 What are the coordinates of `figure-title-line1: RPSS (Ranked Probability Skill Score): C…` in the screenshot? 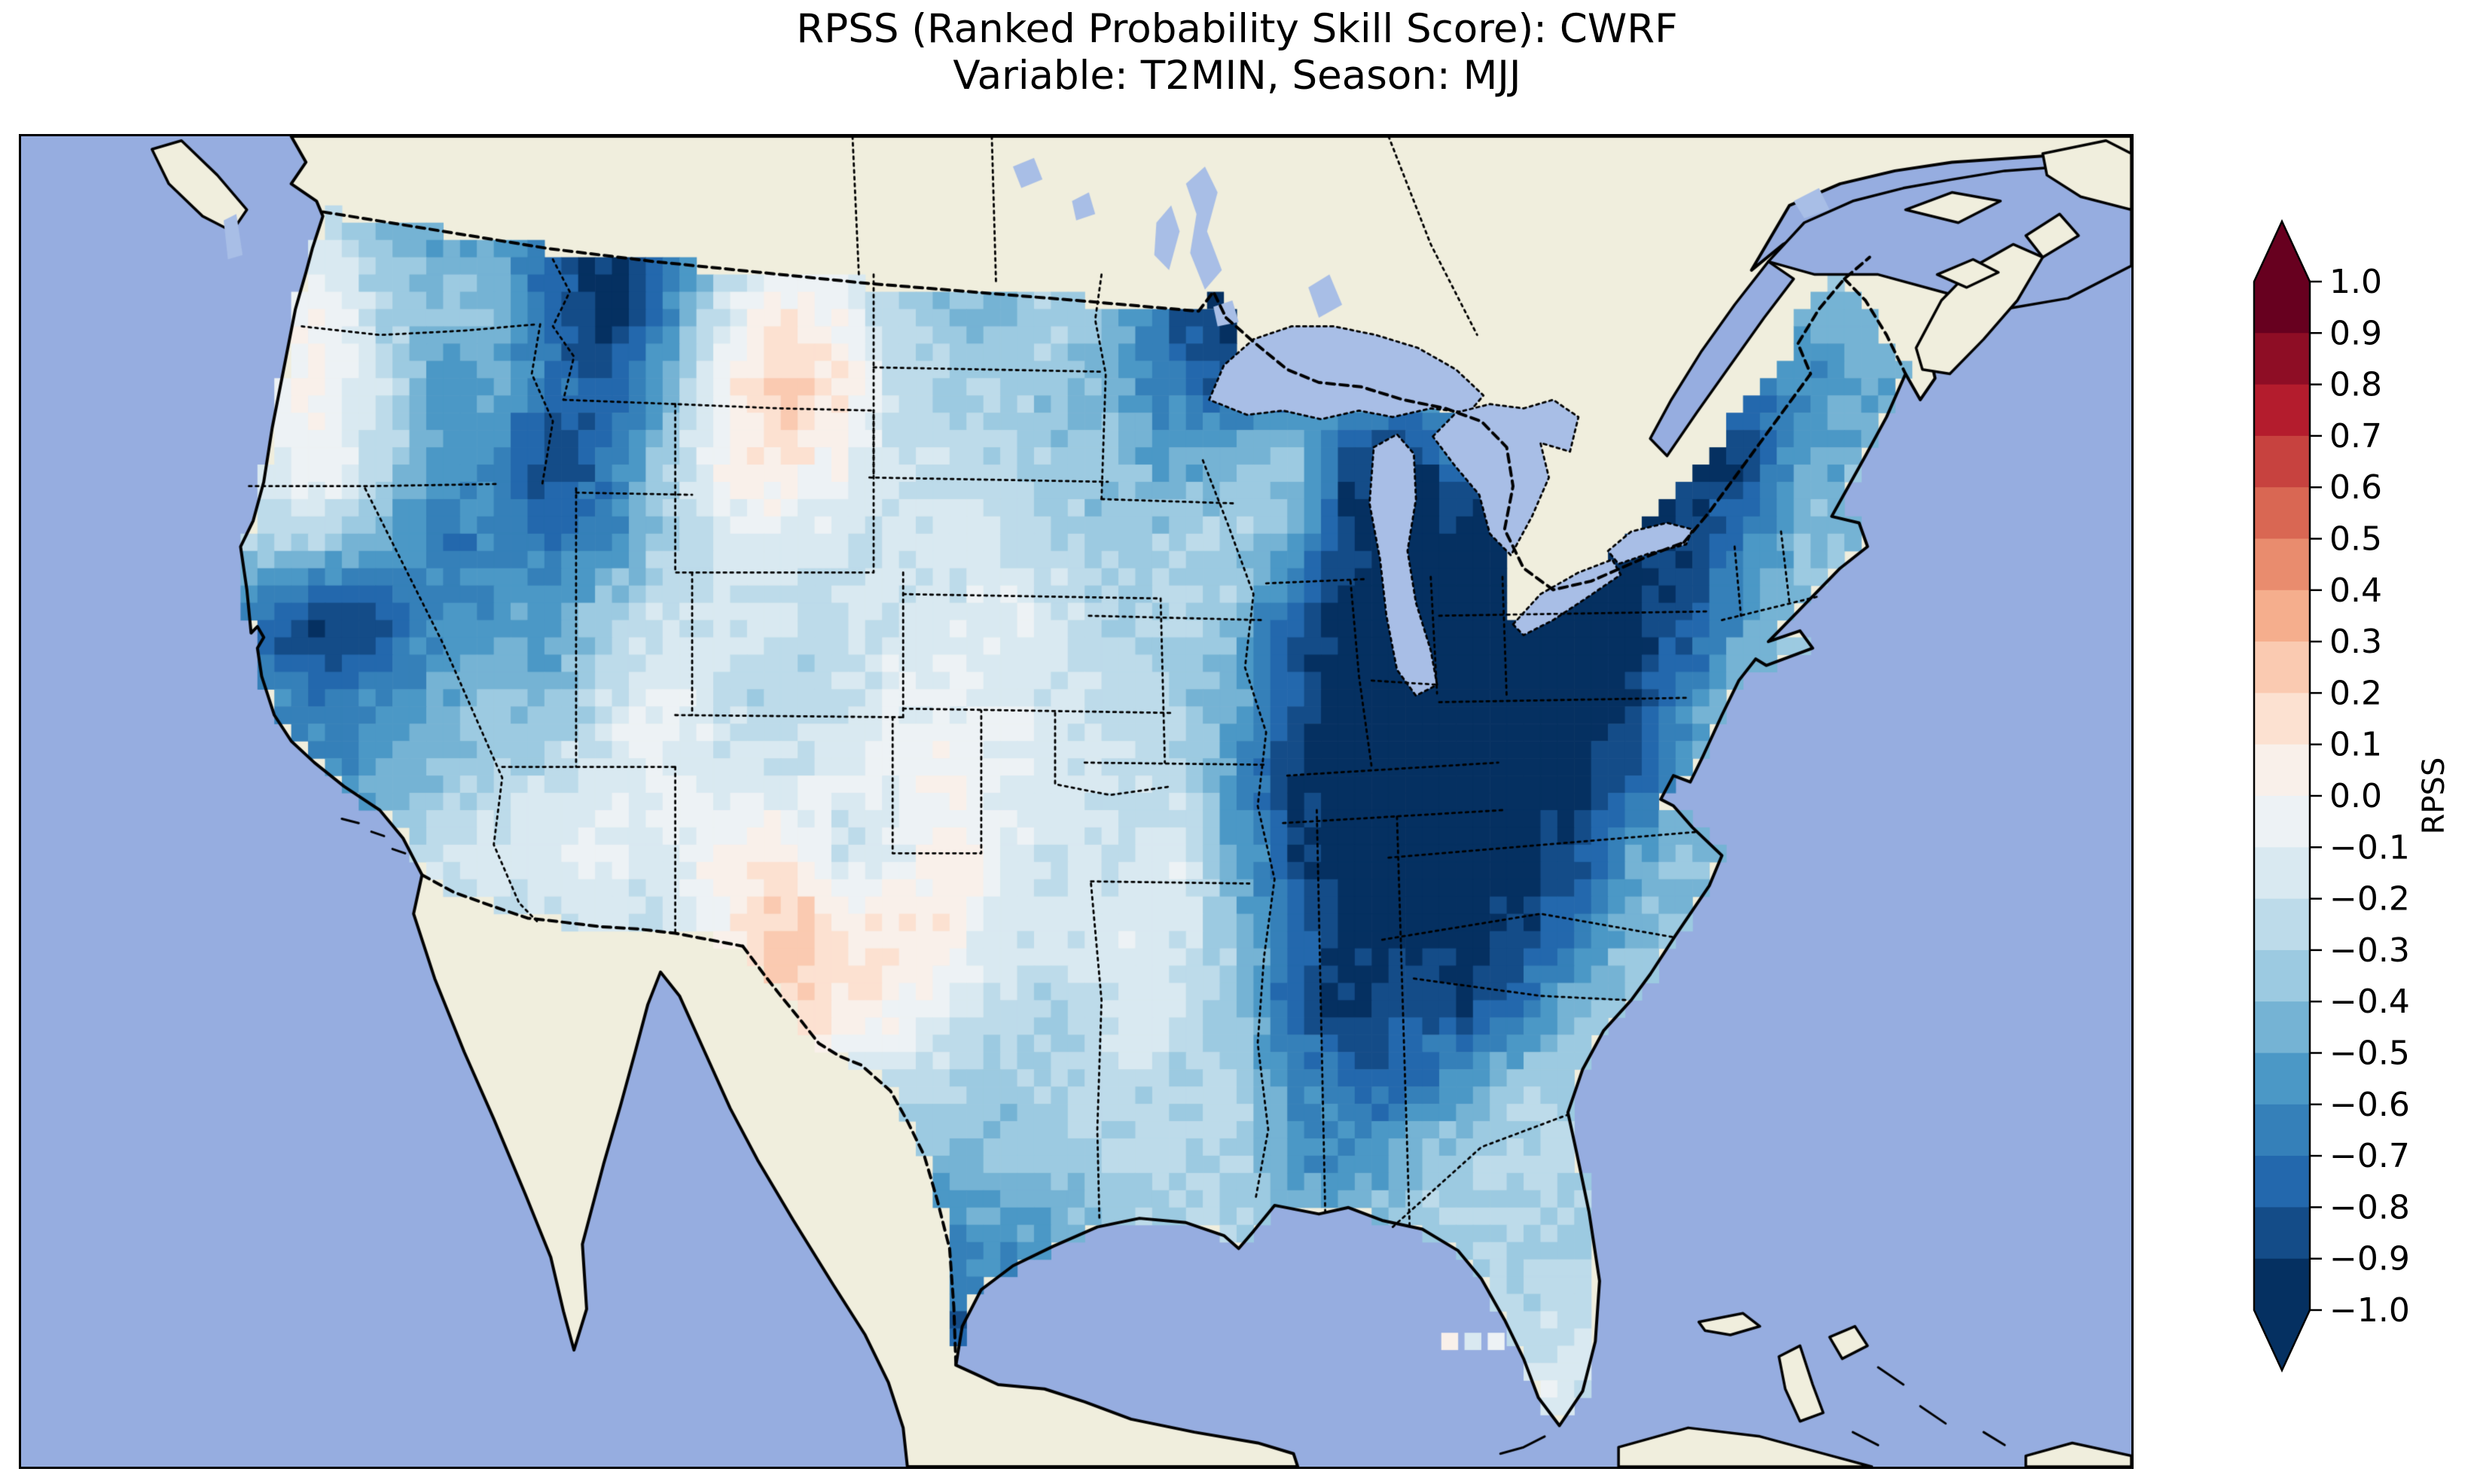 It's located at (1237, 29).